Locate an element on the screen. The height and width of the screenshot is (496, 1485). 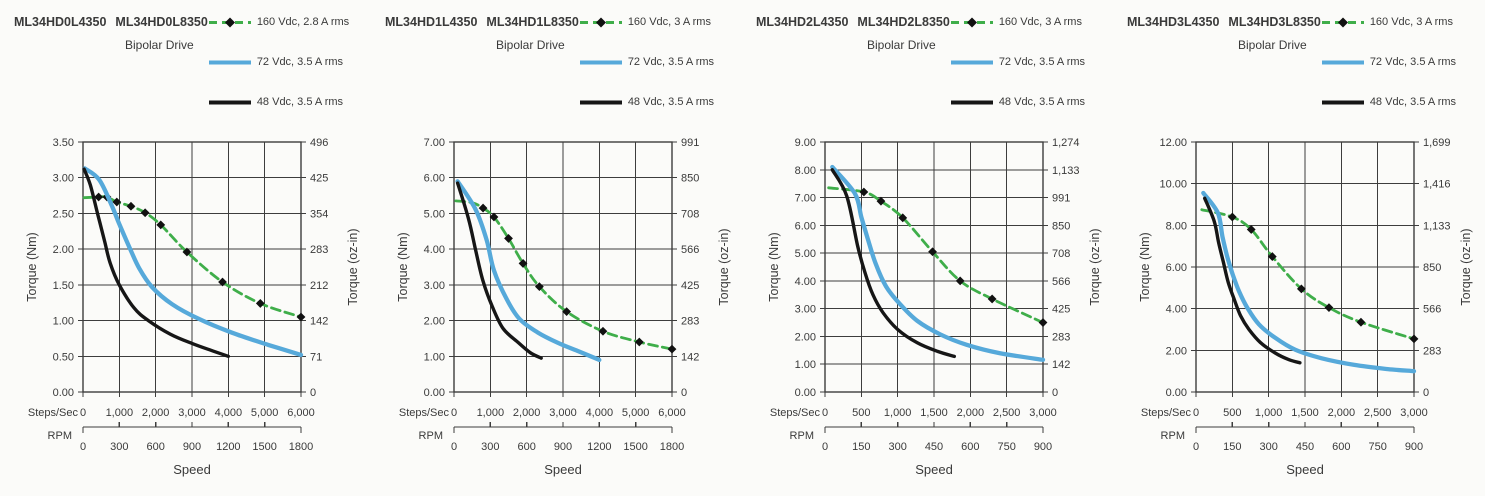
svg-text: 150 is located at coordinates (861, 447).